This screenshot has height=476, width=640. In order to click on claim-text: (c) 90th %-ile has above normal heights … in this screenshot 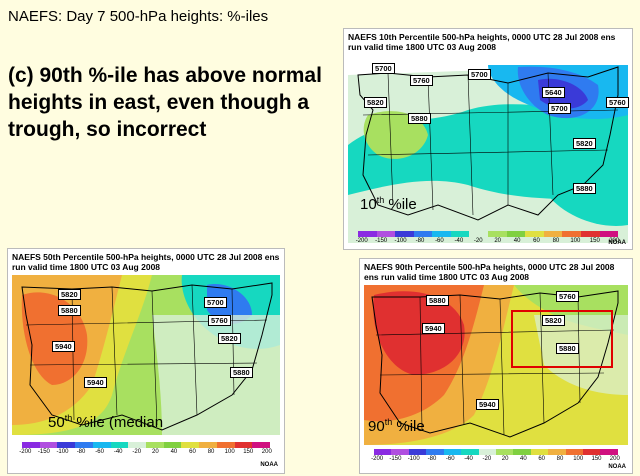, I will do `click(165, 102)`.